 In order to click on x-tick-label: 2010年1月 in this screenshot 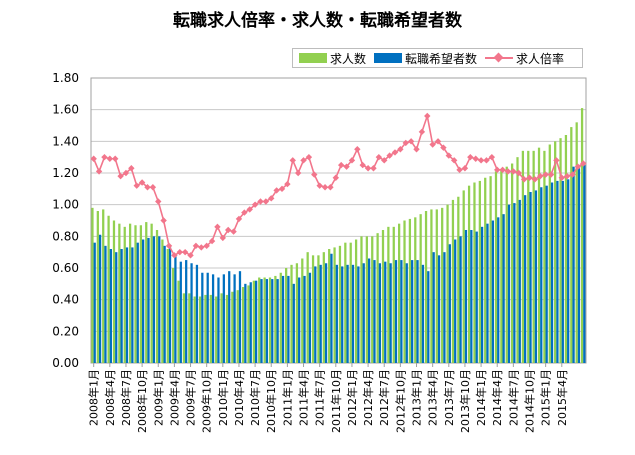, I will do `click(223, 397)`.